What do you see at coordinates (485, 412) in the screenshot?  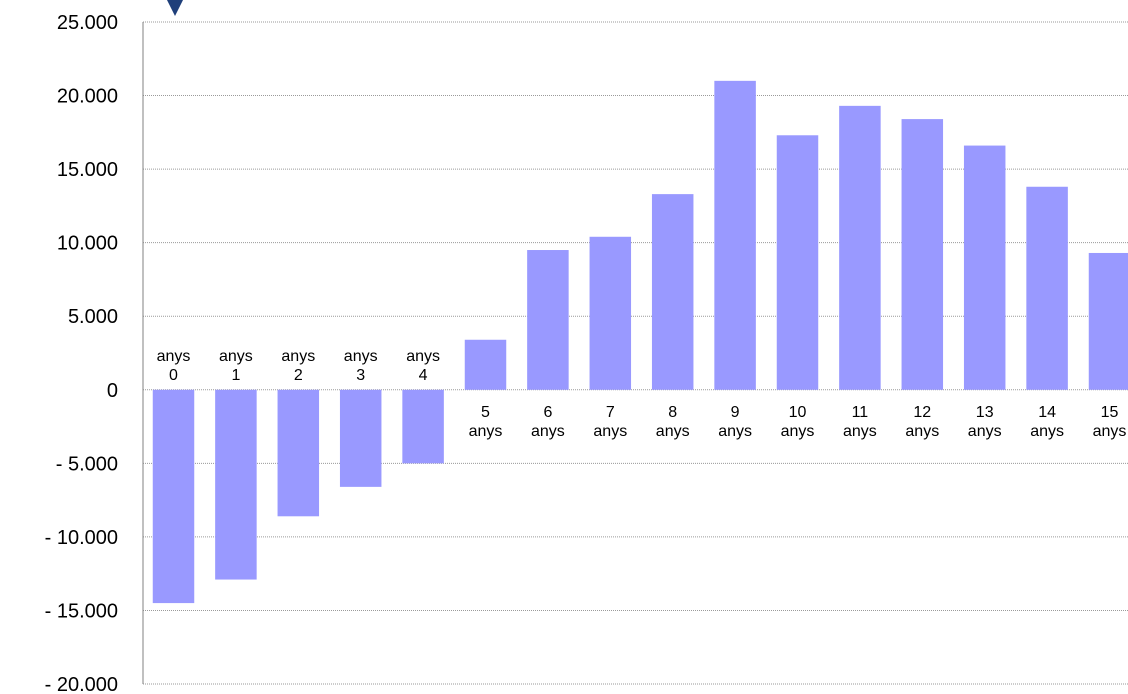 I see `x-tick-label-line: 5` at bounding box center [485, 412].